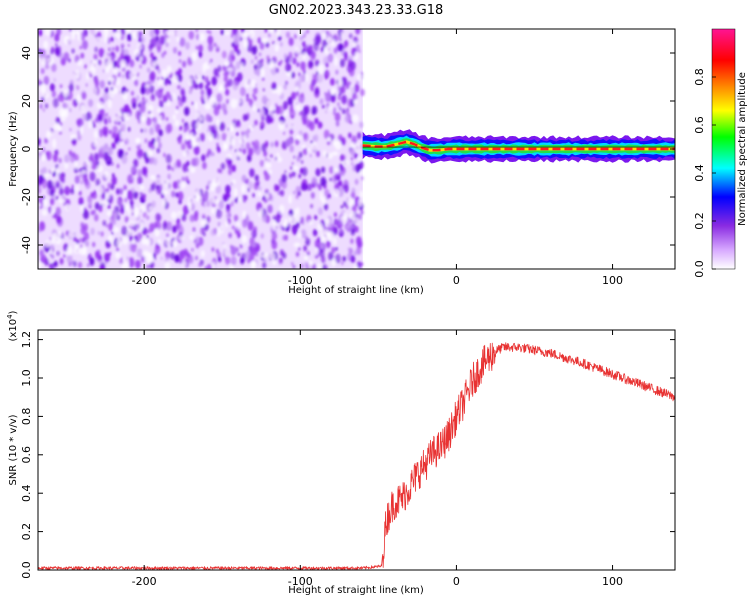  I want to click on snr-scale-suffix: ), so click(13, 312).